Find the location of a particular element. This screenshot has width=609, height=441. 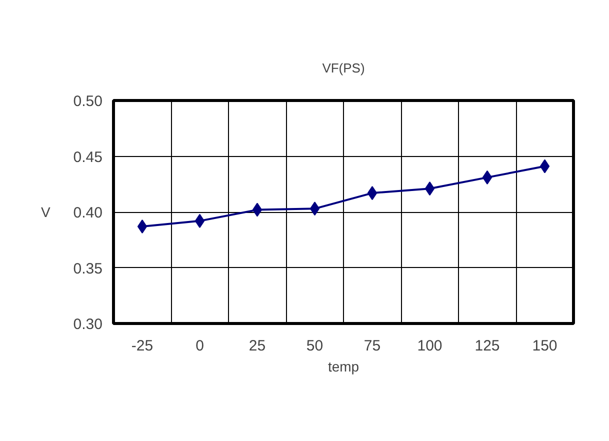

x-tick-label: 25 is located at coordinates (257, 346).